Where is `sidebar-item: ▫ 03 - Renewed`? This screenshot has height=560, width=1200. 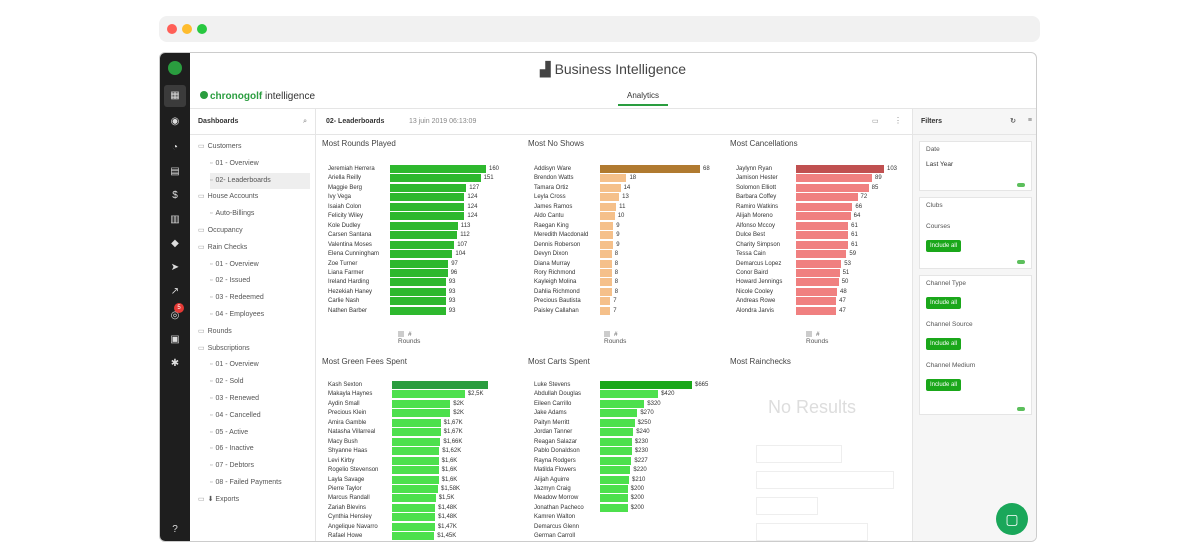
sidebar-item: ▫ 03 - Renewed is located at coordinates (260, 399).